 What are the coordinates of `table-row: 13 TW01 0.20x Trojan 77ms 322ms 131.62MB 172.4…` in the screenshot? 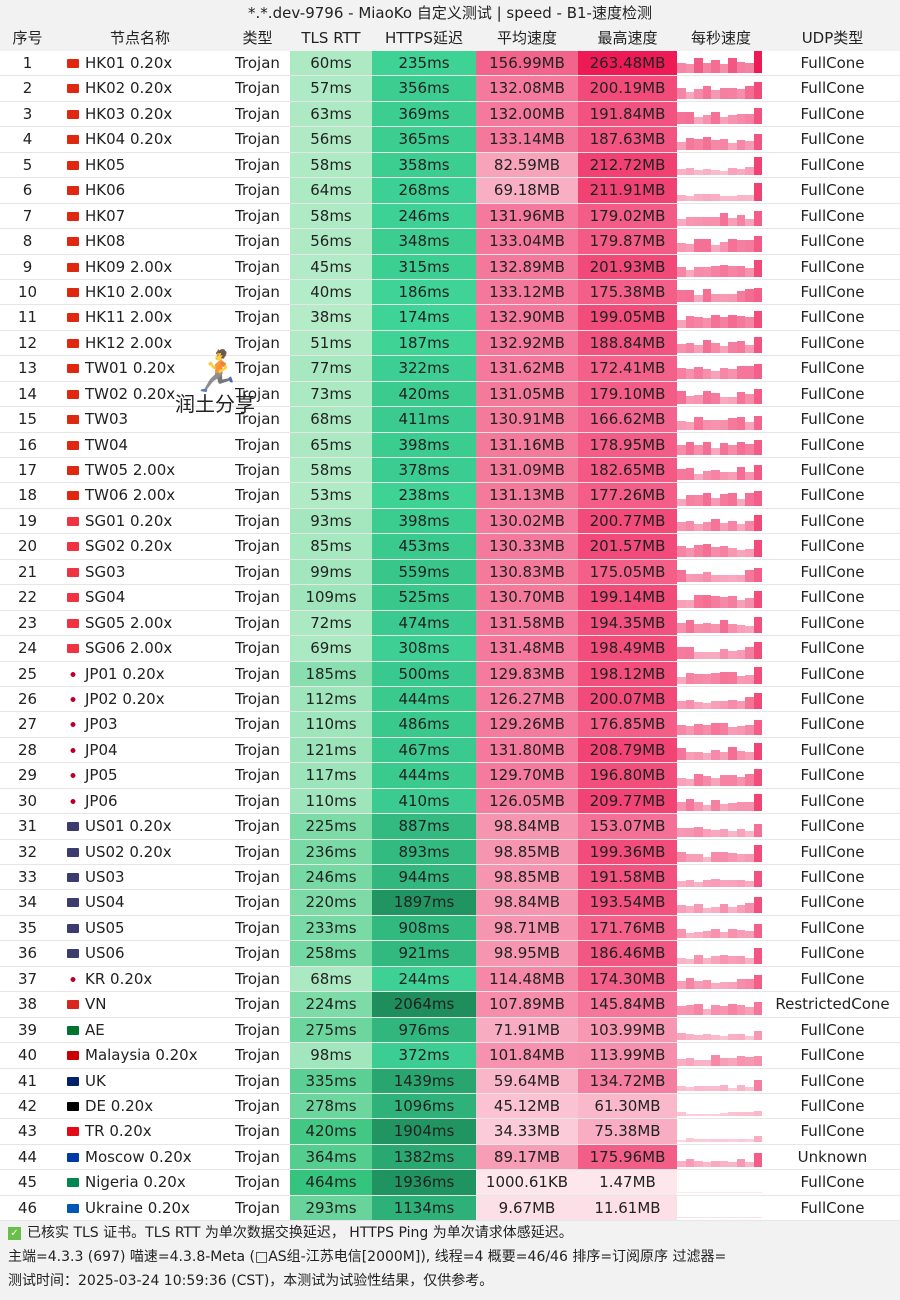 It's located at (450, 369).